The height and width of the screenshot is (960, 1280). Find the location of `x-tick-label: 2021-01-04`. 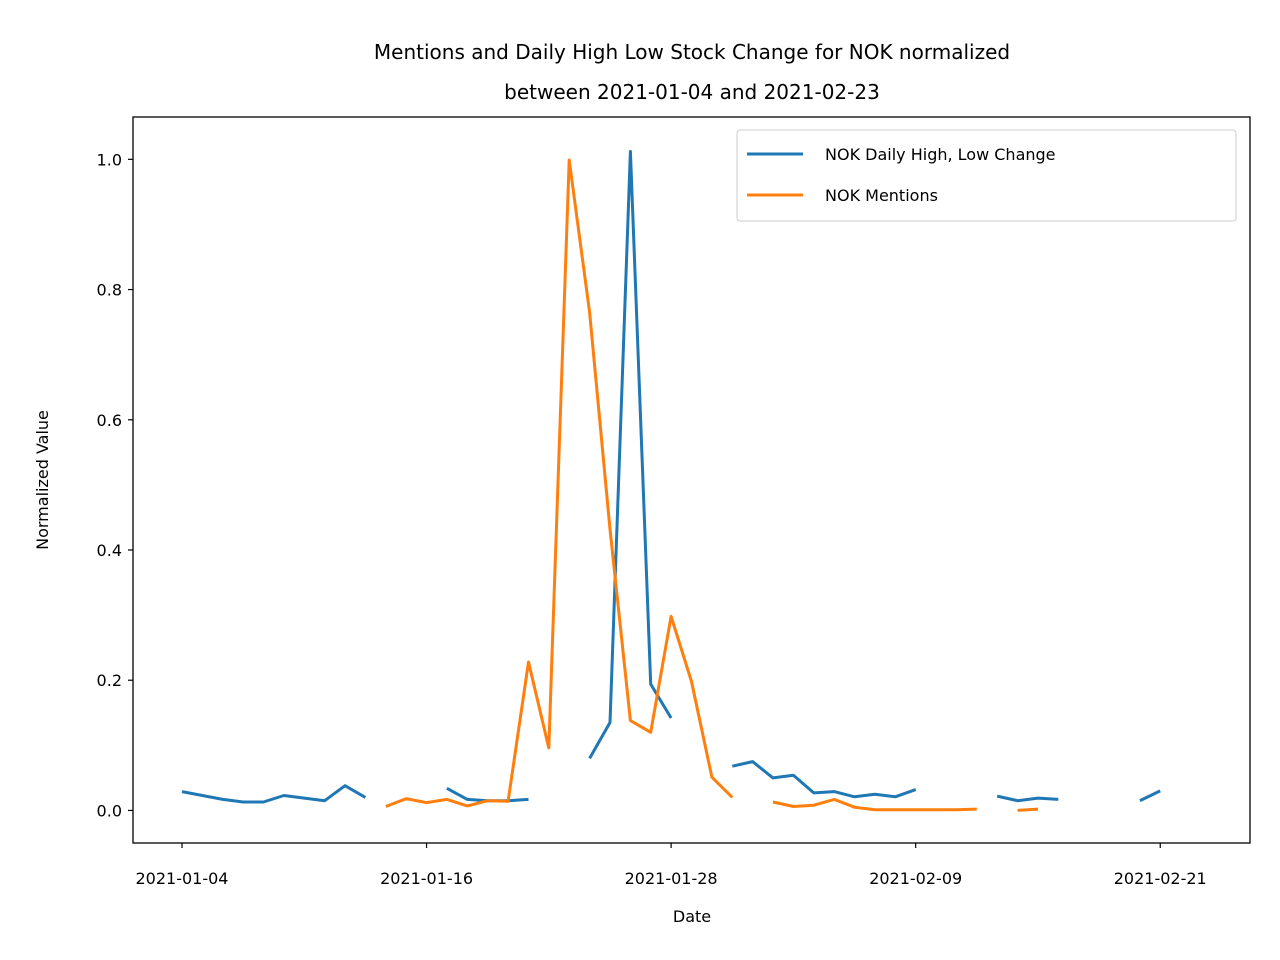

x-tick-label: 2021-01-04 is located at coordinates (182, 878).